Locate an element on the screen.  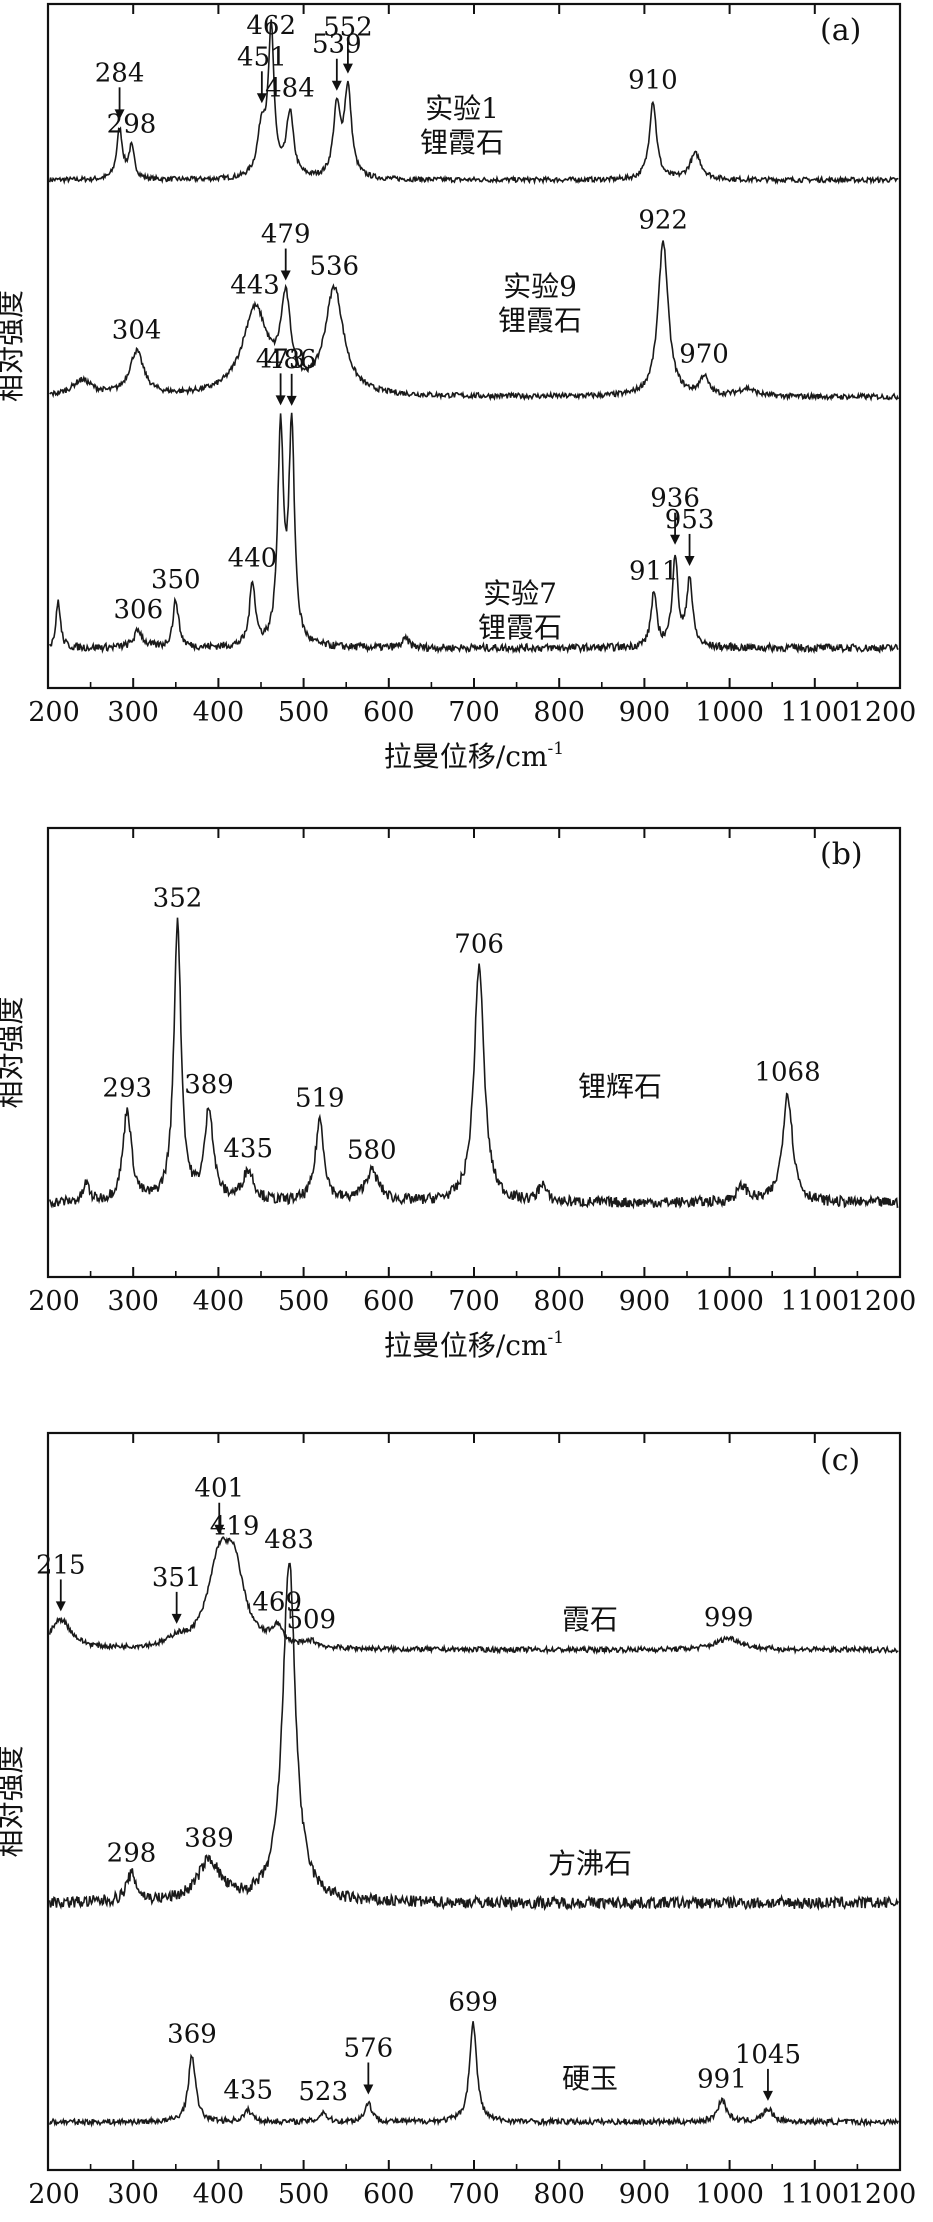
peak-label: 552 is located at coordinates (348, 28).